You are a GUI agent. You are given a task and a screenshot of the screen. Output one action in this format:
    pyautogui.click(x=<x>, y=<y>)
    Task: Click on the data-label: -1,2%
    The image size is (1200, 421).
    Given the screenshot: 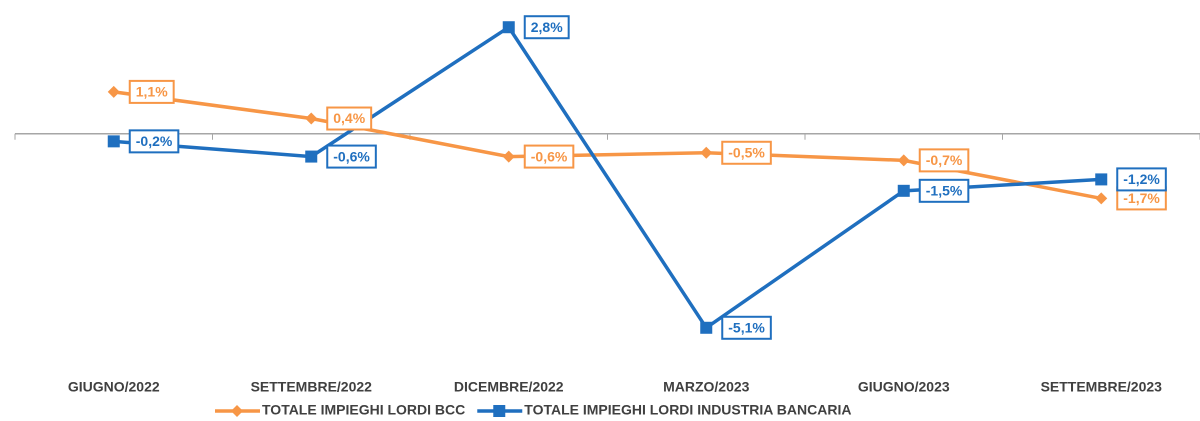 What is the action you would take?
    pyautogui.click(x=1141, y=179)
    